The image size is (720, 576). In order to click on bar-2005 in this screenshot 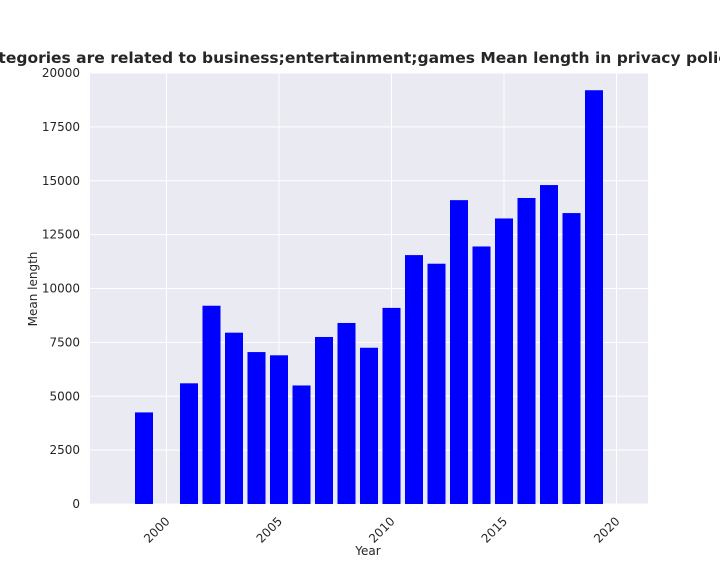, I will do `click(279, 429)`.